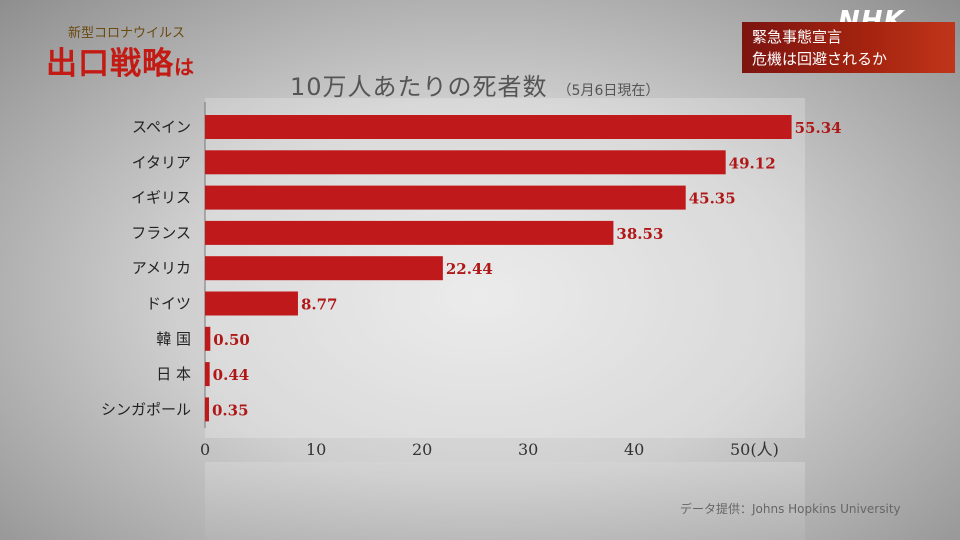  What do you see at coordinates (790, 509) in the screenshot?
I see `data-source-credit: データ提供：Johns Hopkins University` at bounding box center [790, 509].